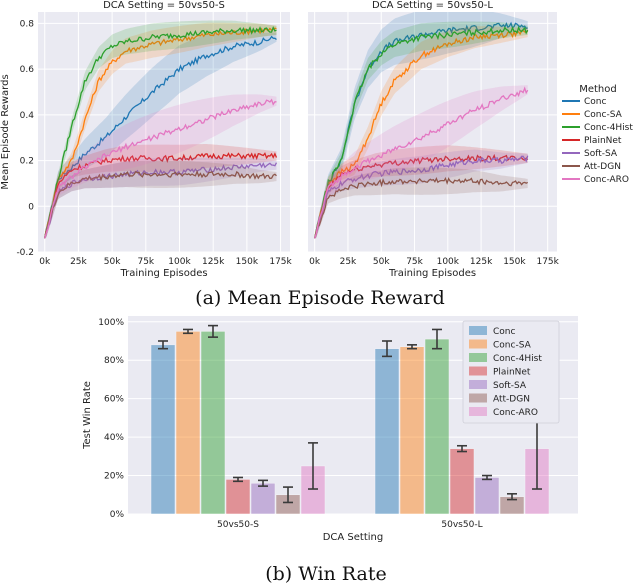 The width and height of the screenshot is (640, 584). What do you see at coordinates (478, 371) in the screenshot?
I see `legend-swatch-plainnet` at bounding box center [478, 371].